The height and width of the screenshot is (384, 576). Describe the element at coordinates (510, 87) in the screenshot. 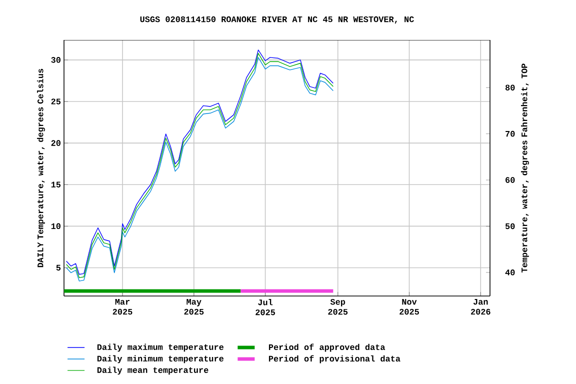

I see `y2-tick-label: 80` at that location.